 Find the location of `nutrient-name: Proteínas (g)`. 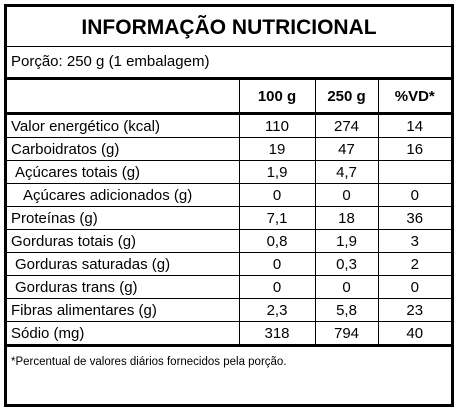

nutrient-name: Proteínas (g) is located at coordinates (123, 218).